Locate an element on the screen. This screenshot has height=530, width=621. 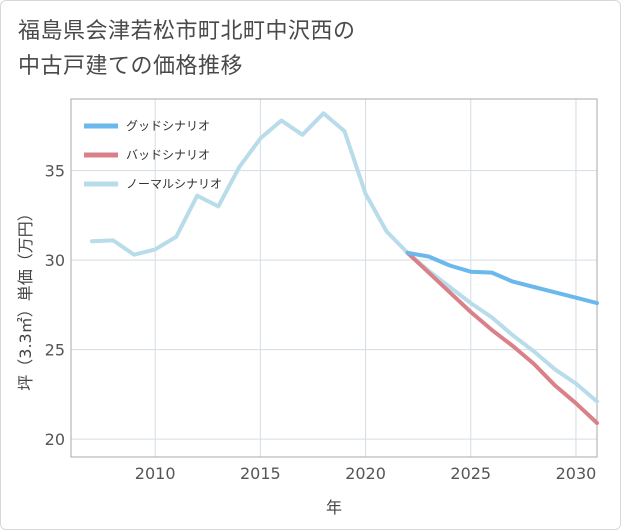
chart-title: 福島県会津若松市町北町中沢西の 中古戸建ての価格推移 is located at coordinates (187, 49).